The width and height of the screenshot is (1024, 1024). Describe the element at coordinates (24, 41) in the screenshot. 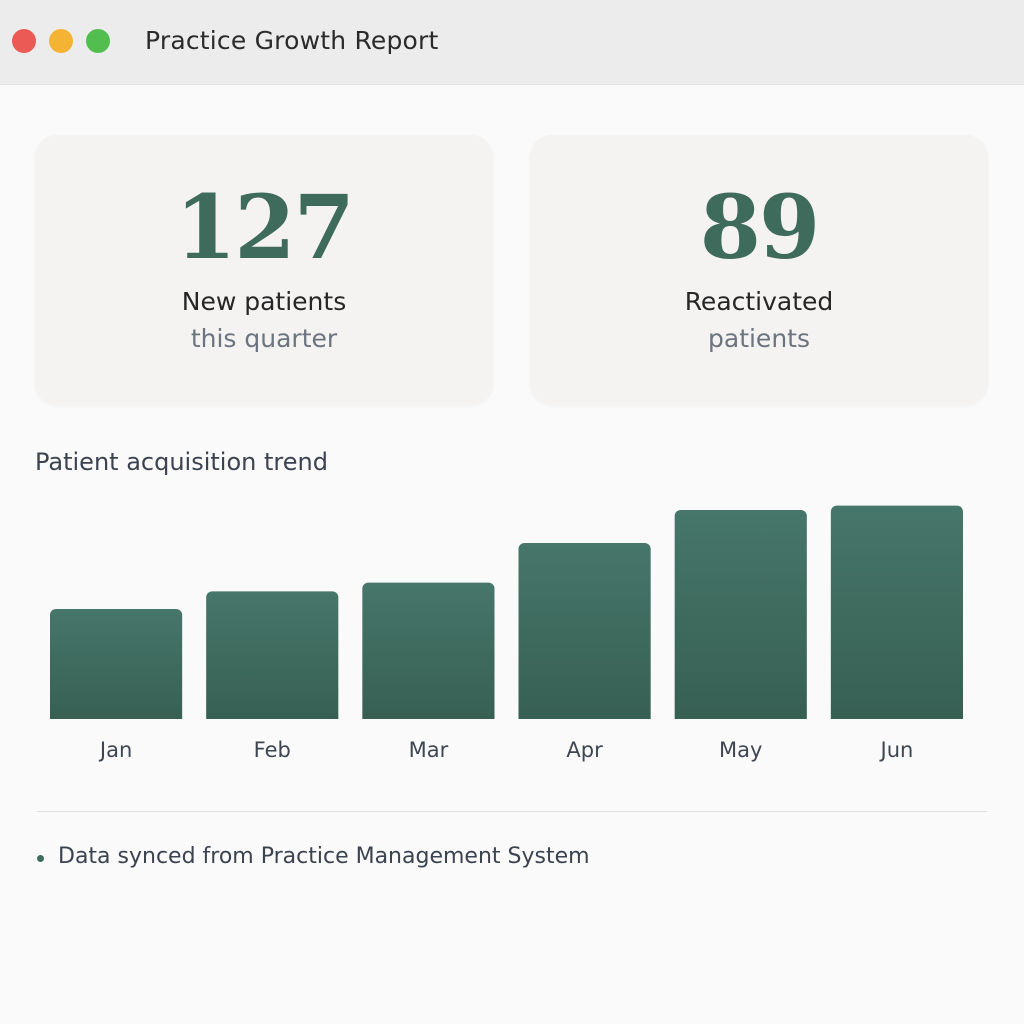

I see `close-window-button` at that location.